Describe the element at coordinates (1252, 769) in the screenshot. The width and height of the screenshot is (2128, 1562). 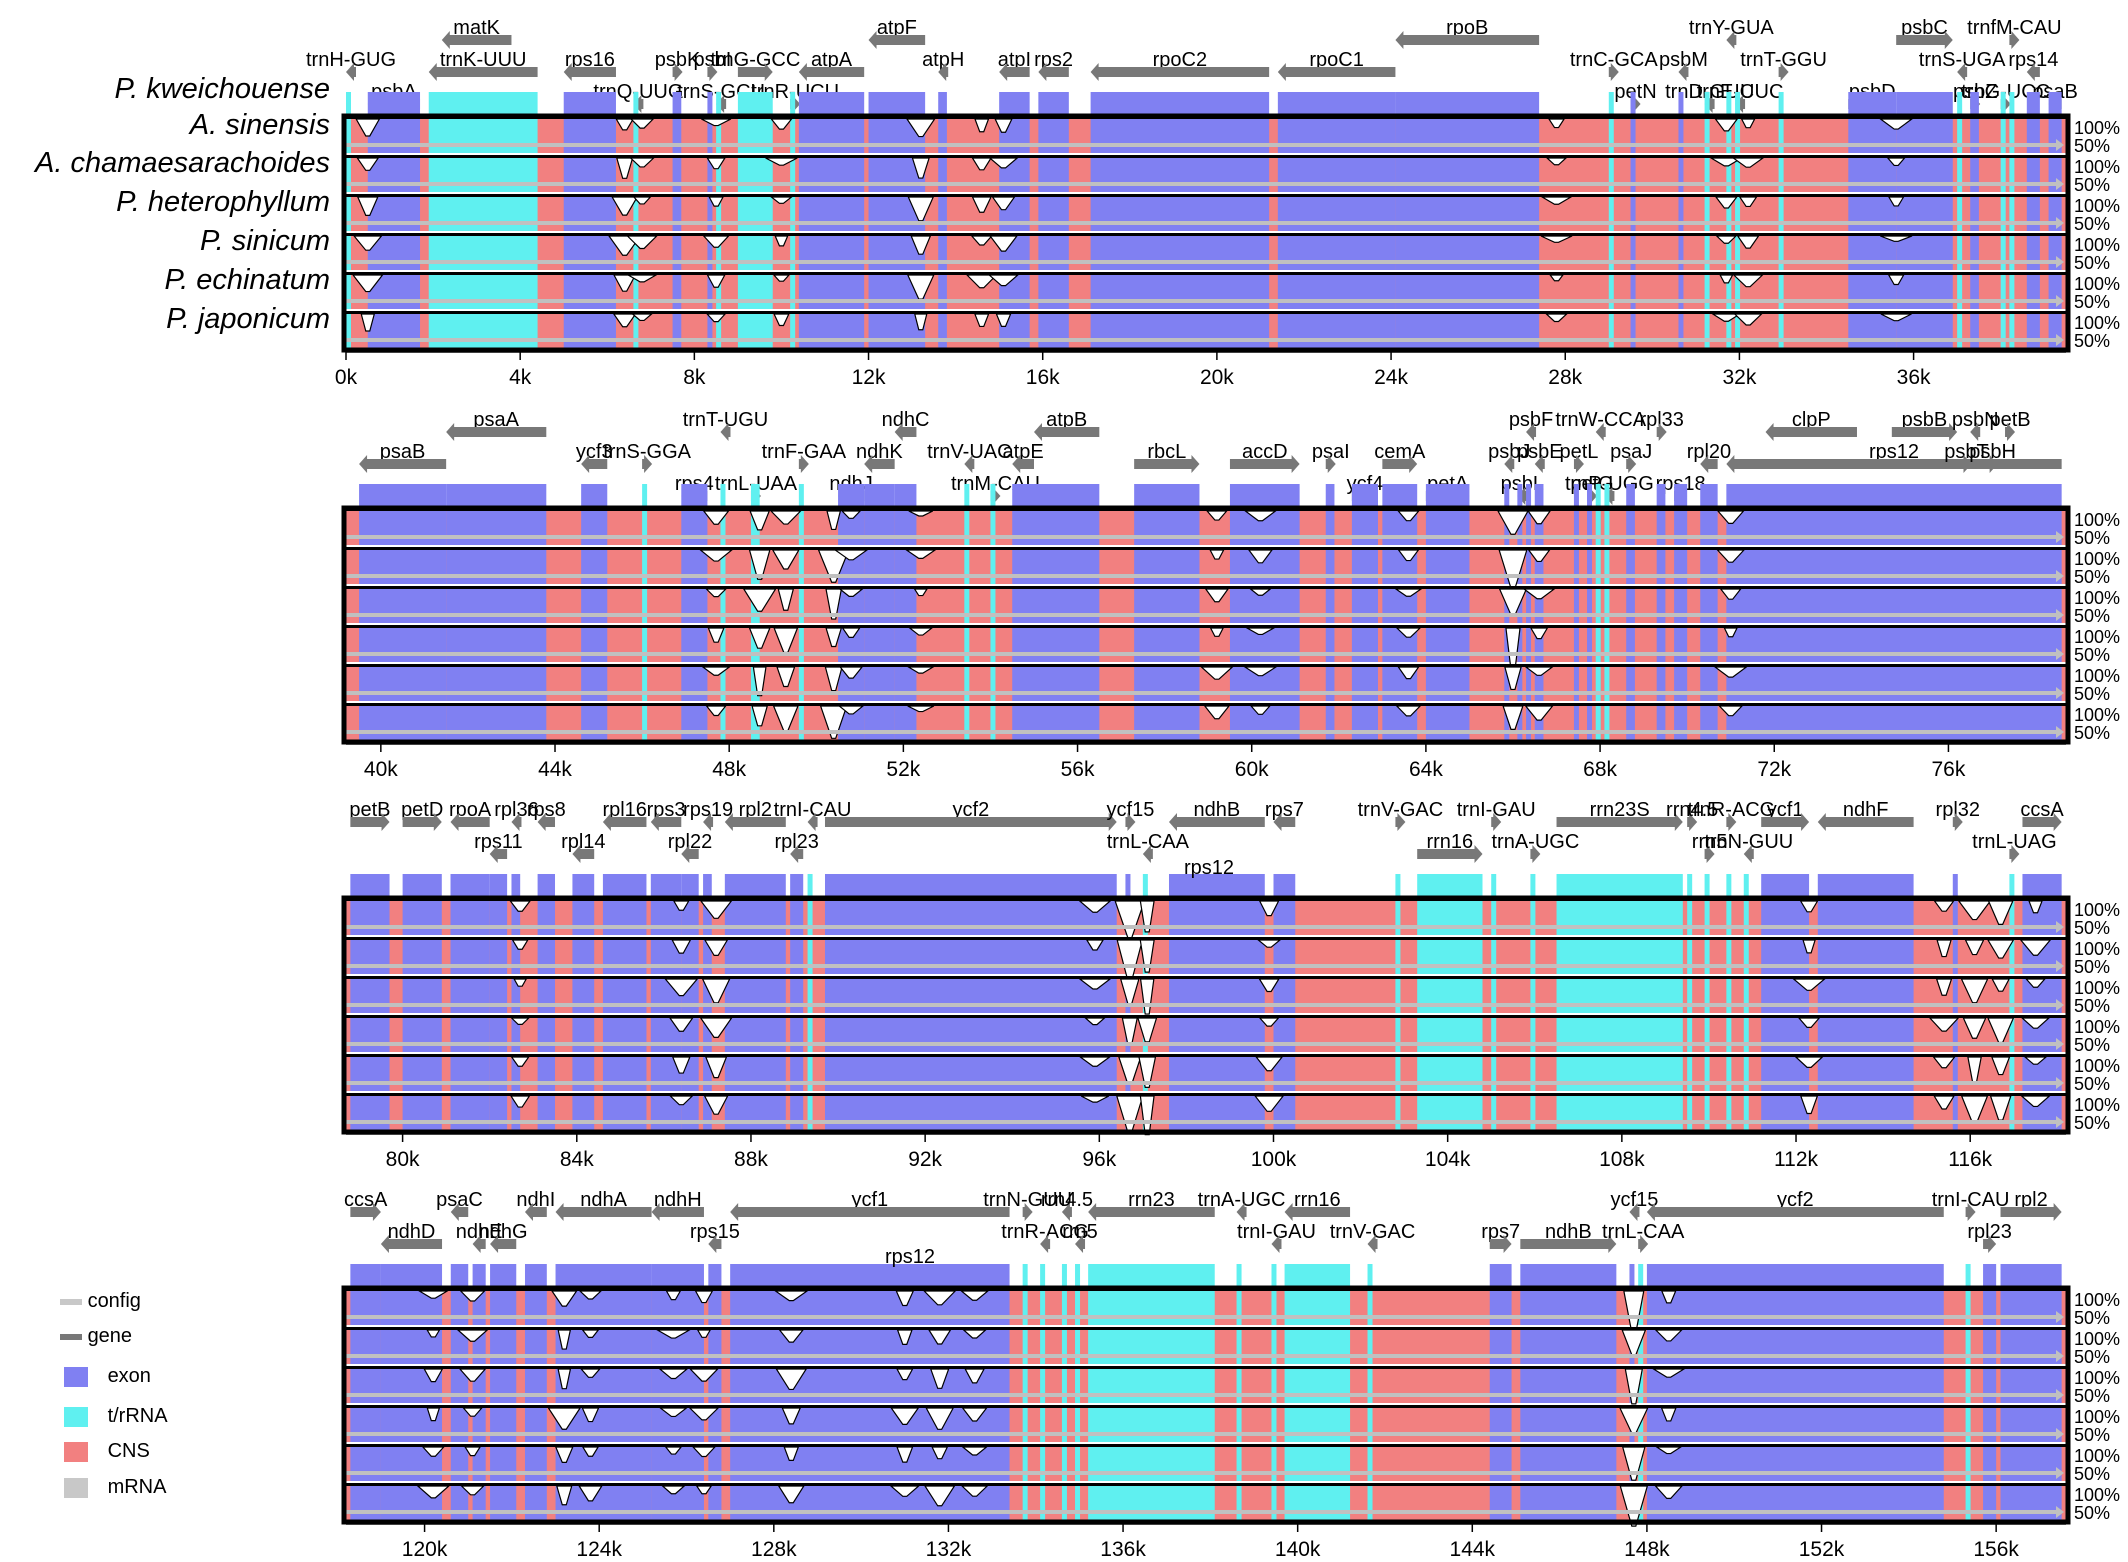
I see `x-tick-label: 60k` at that location.